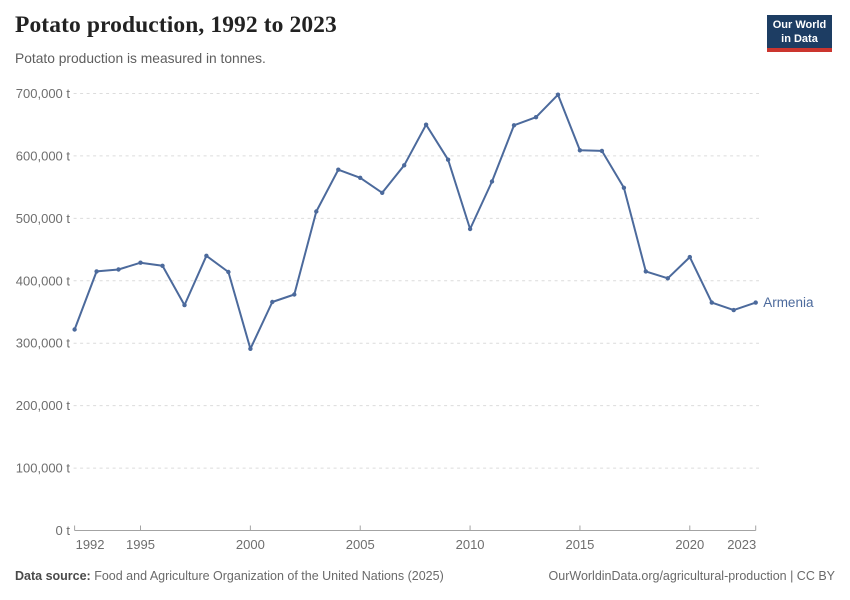 The height and width of the screenshot is (600, 850). I want to click on data-point-2011, so click(492, 181).